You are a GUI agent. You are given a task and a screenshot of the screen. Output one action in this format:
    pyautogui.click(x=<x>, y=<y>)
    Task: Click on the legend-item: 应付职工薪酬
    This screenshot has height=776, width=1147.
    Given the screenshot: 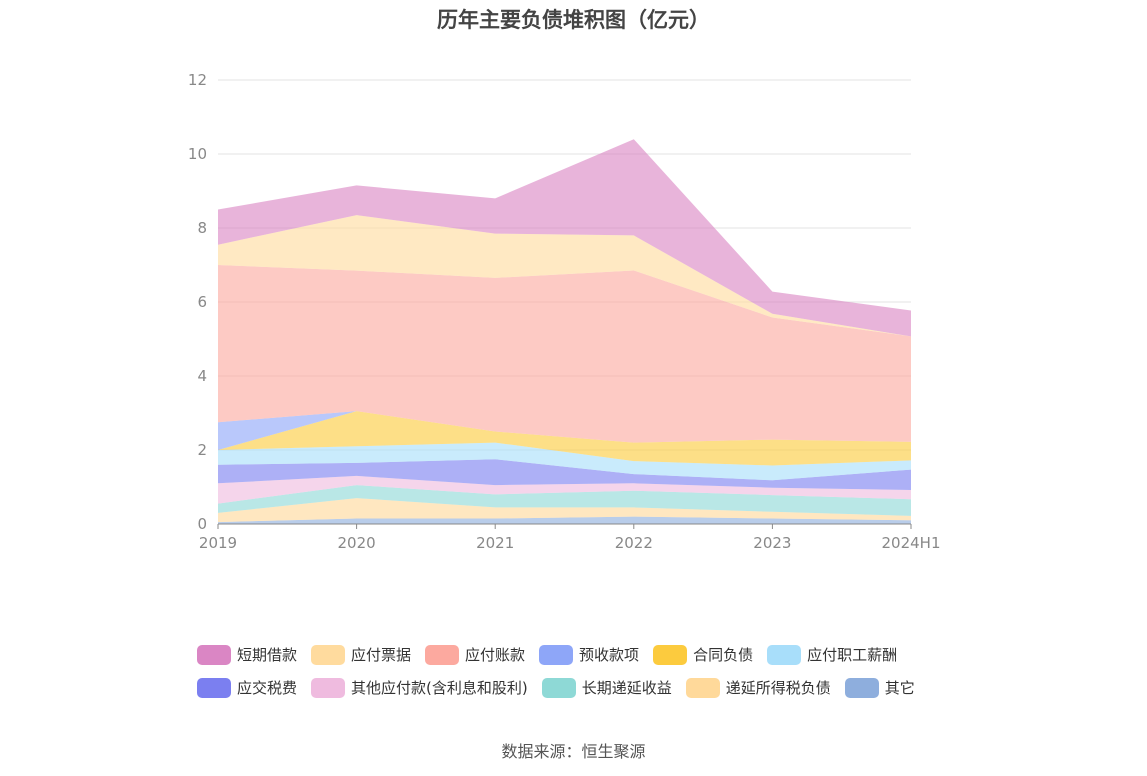 What is the action you would take?
    pyautogui.click(x=832, y=654)
    